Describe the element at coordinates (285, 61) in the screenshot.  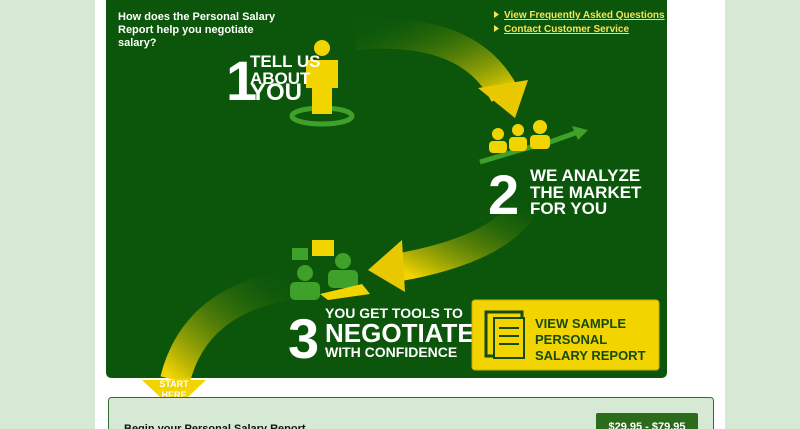
I see `step-text: TELL US` at that location.